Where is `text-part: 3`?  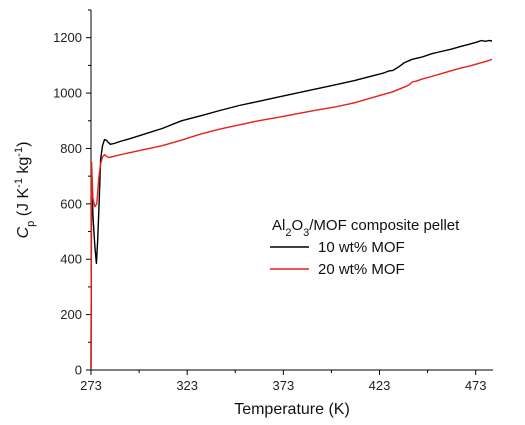
text-part: 3 is located at coordinates (306, 233).